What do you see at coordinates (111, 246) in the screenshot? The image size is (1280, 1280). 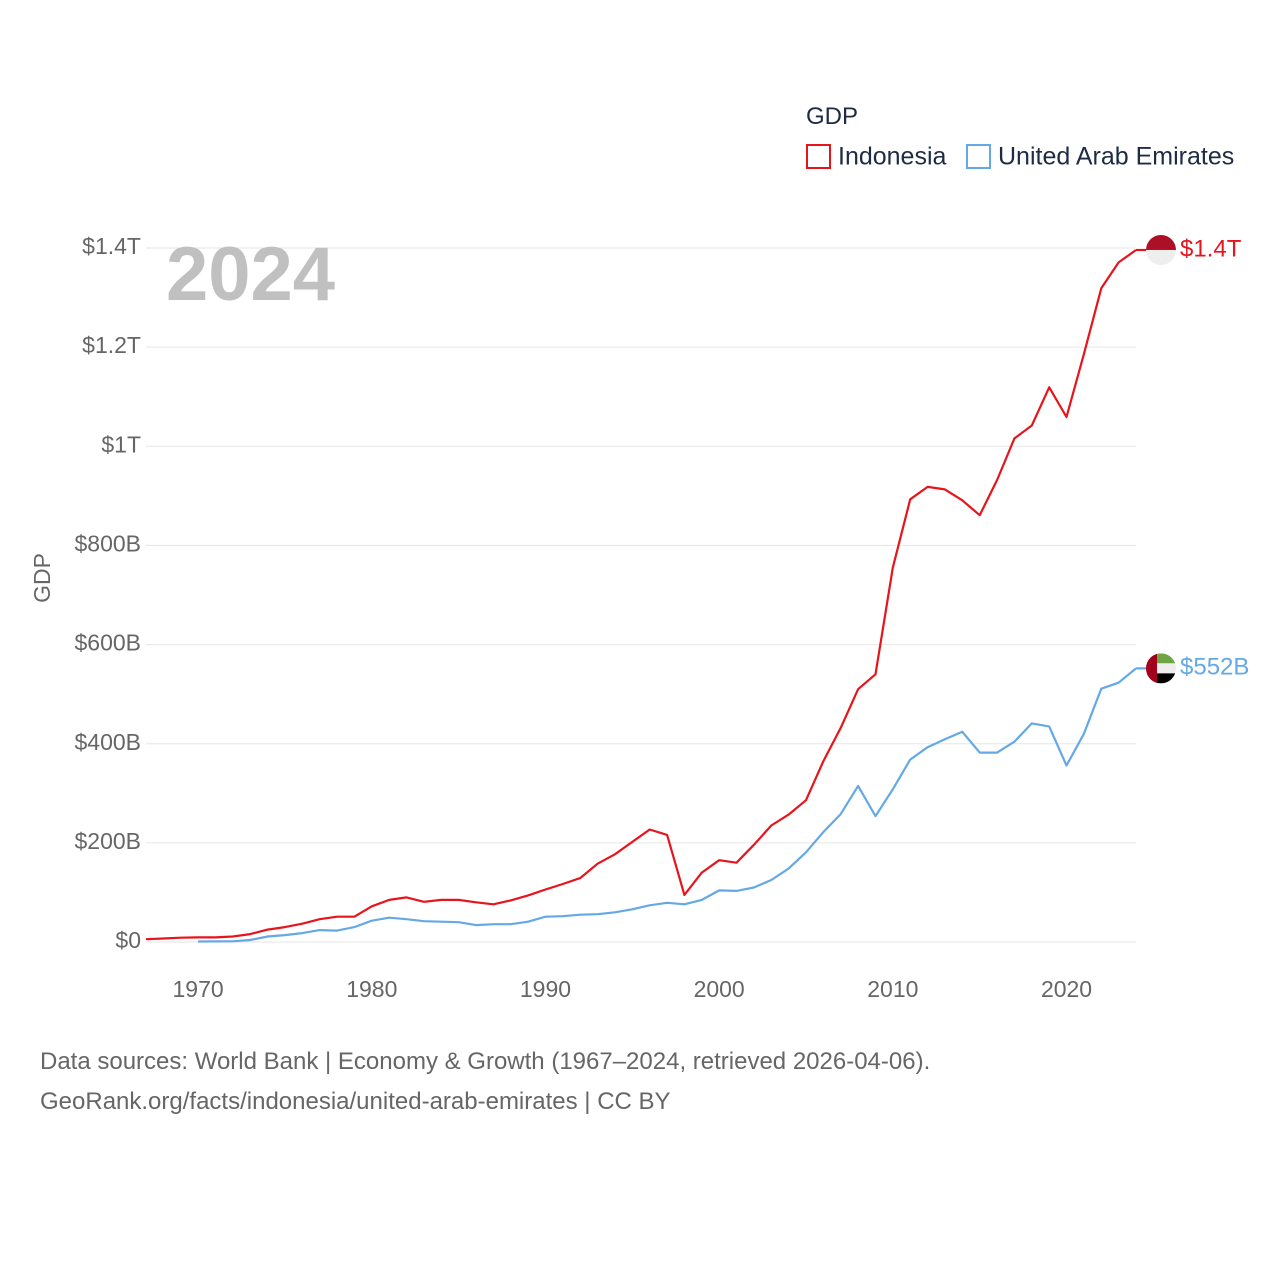 I see `y-tick-label: $1.4T` at bounding box center [111, 246].